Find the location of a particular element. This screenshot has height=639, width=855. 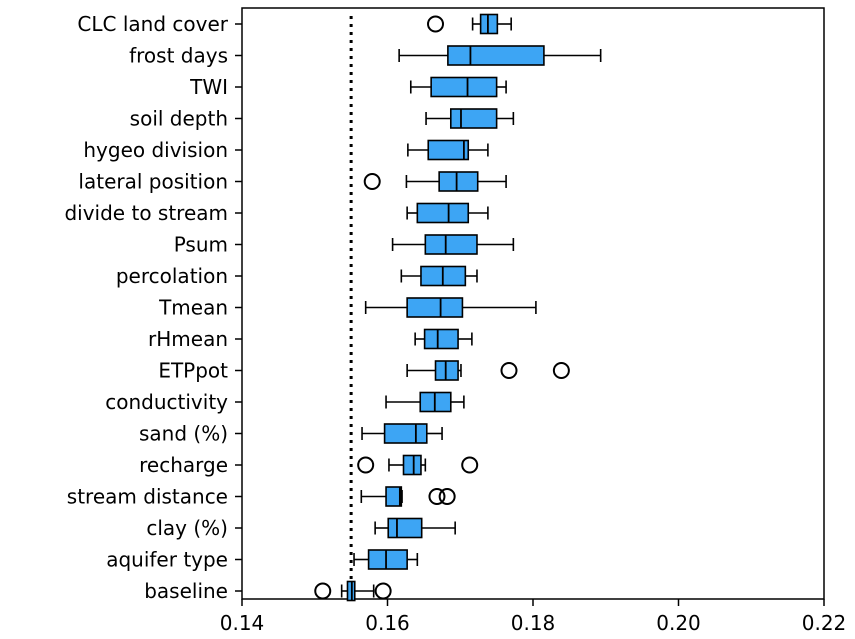

category-label: recharge is located at coordinates (183, 465).